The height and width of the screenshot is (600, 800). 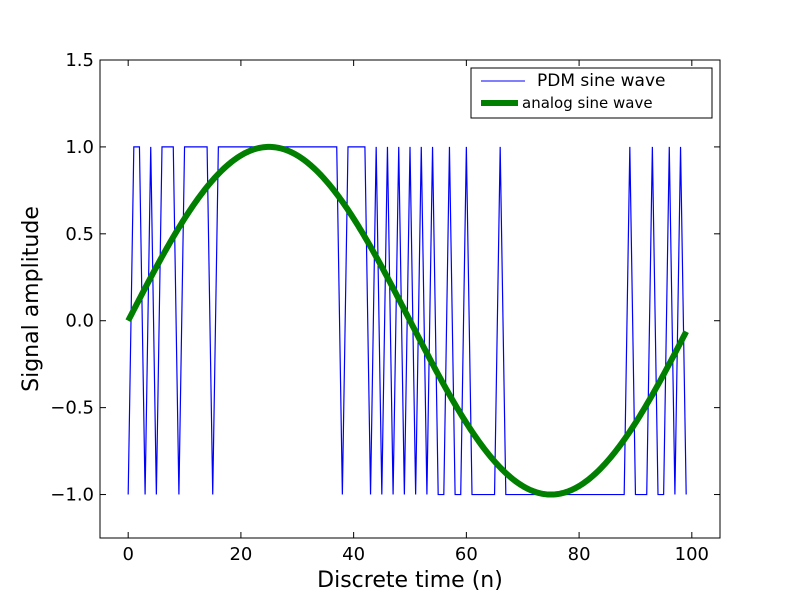 What do you see at coordinates (79, 234) in the screenshot?
I see `y-tick-label: 0.5` at bounding box center [79, 234].